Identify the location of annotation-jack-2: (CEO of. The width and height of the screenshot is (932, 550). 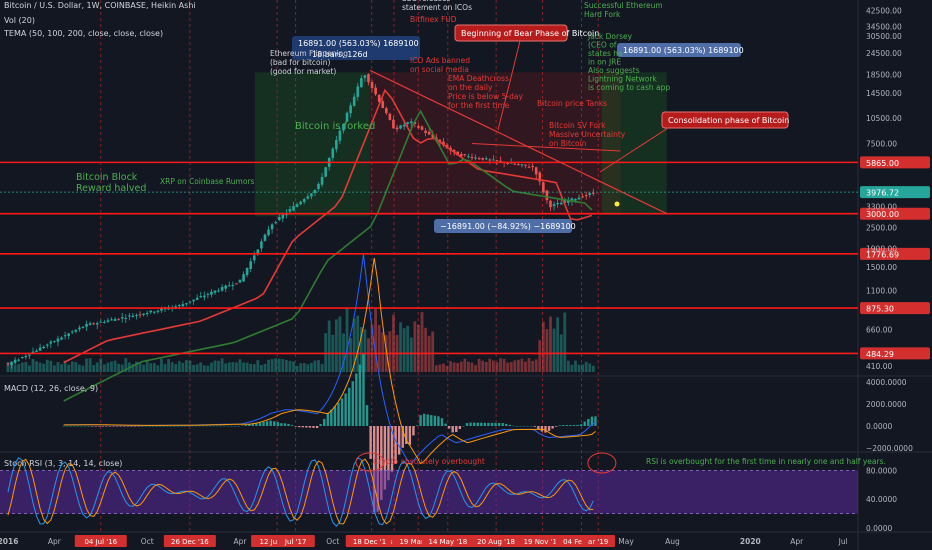
(602, 45).